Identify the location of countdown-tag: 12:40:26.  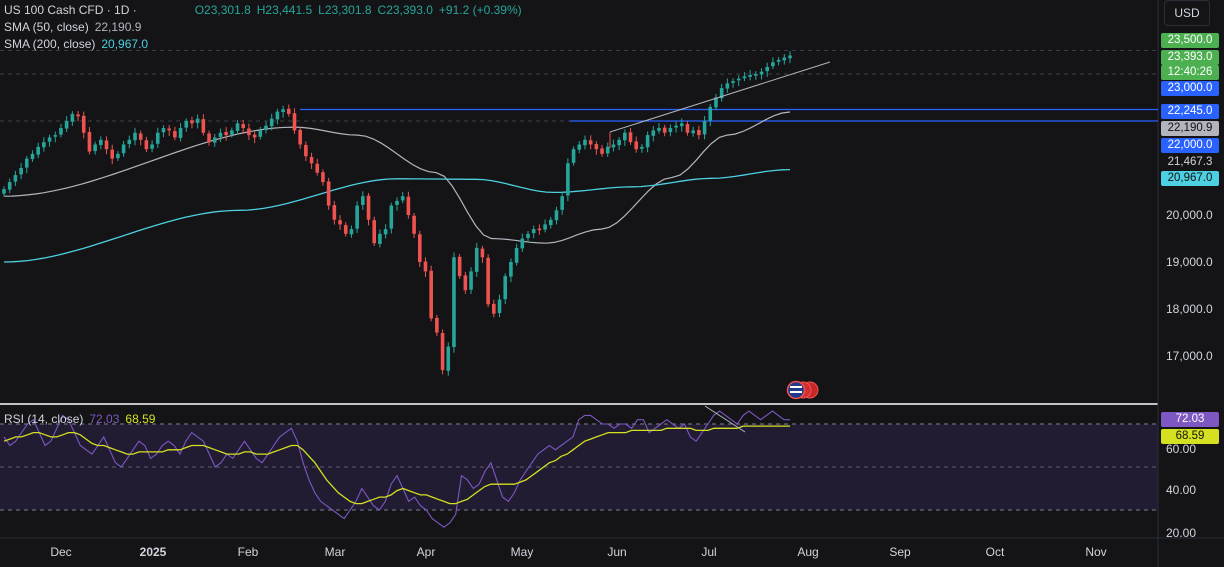
(1190, 72).